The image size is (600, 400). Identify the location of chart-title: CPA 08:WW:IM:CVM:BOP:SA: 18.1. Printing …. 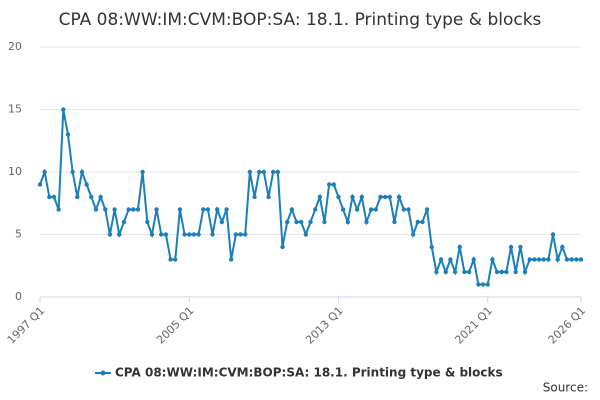
(300, 20).